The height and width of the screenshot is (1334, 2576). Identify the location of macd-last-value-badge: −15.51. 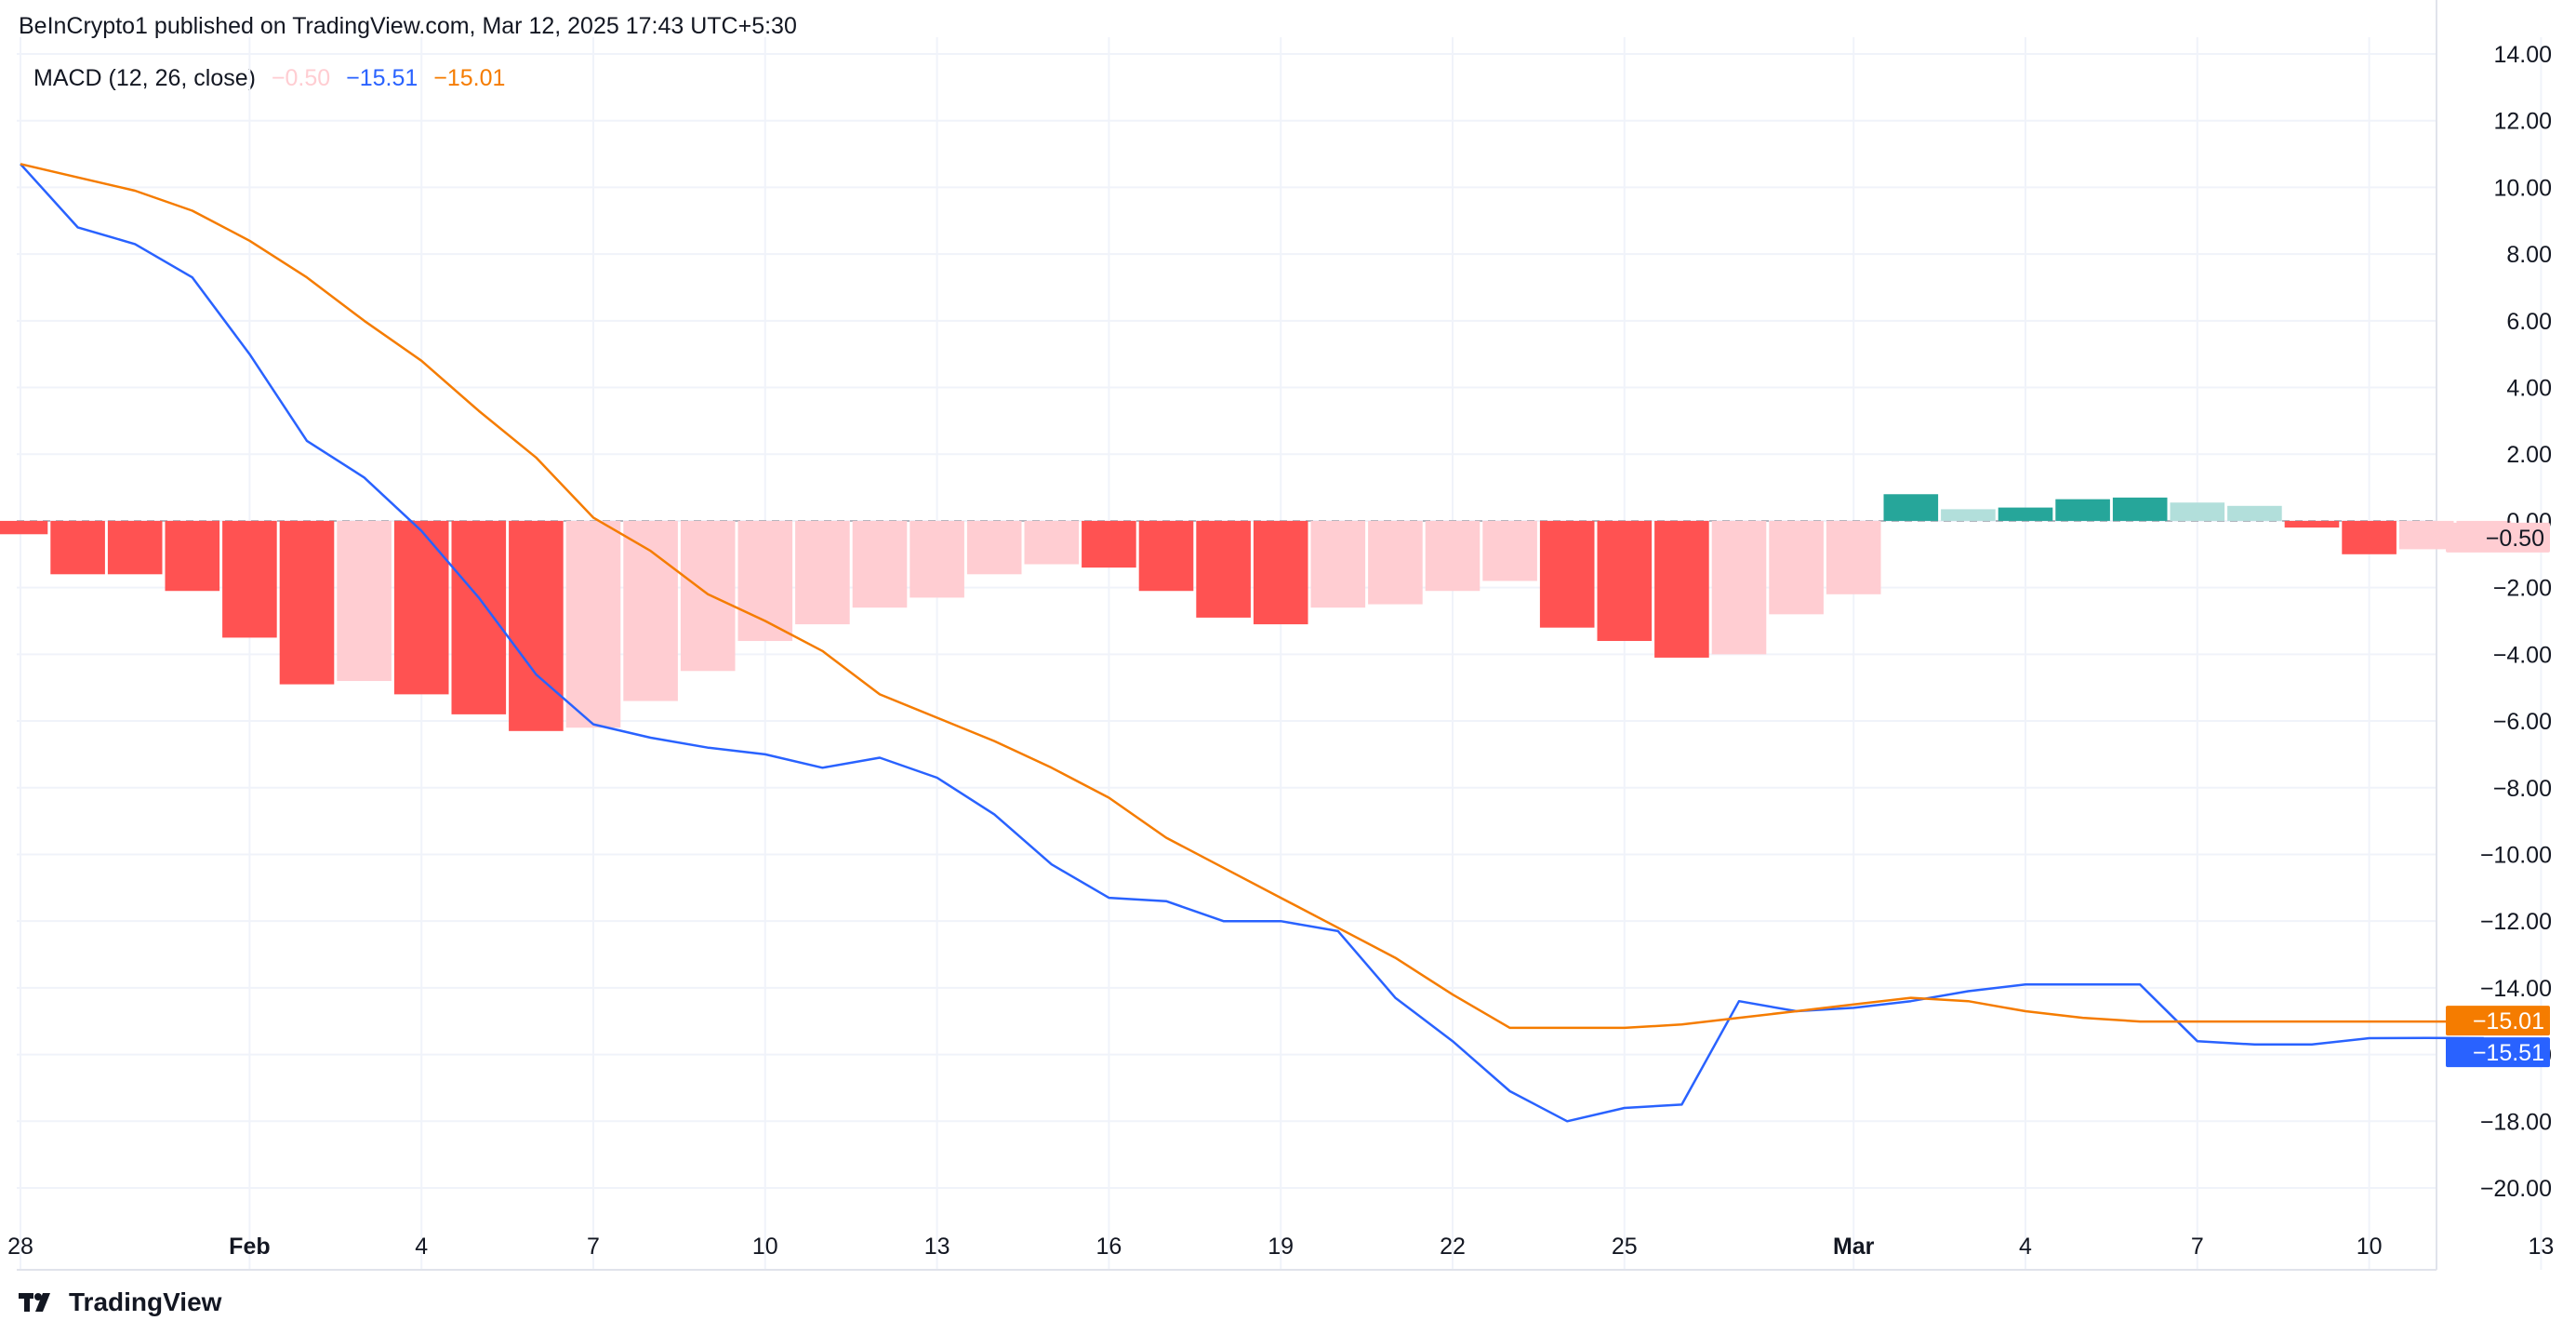
(2498, 1053).